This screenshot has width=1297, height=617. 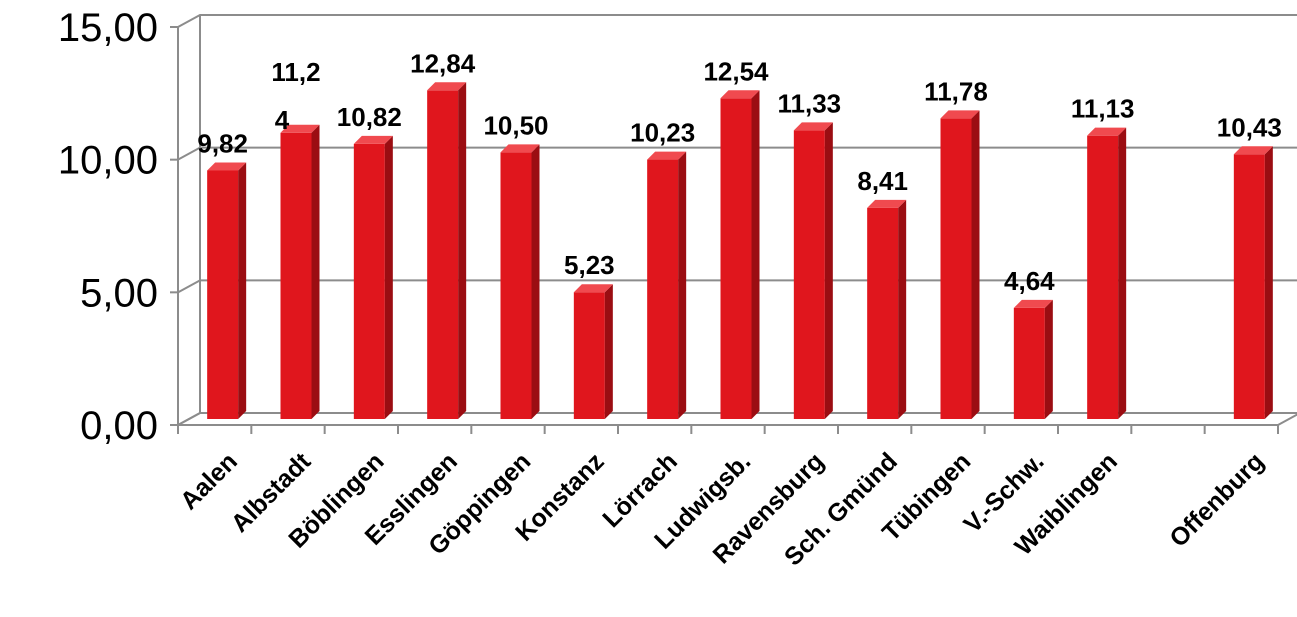 I want to click on data-label: 9,82, so click(x=222, y=143).